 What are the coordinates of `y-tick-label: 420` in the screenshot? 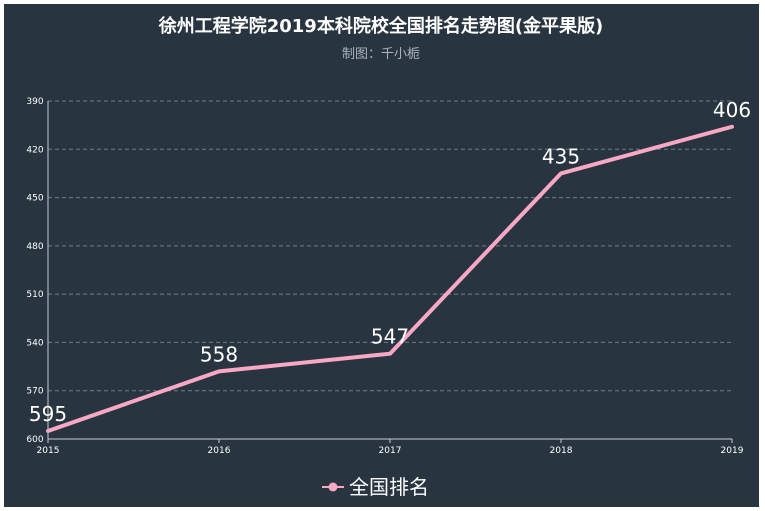 It's located at (34, 150).